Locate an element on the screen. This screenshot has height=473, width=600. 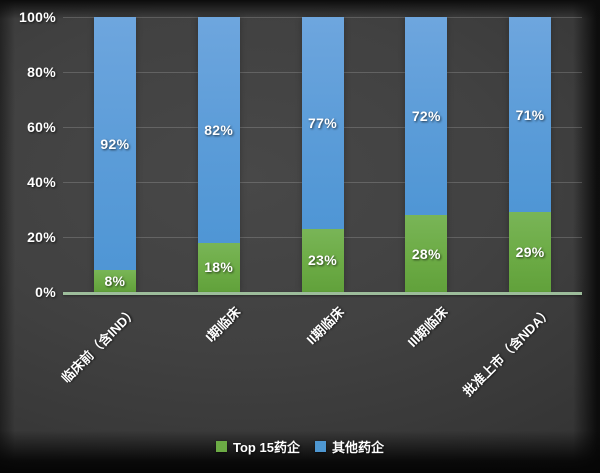
bar-label-top15: 8% is located at coordinates (115, 281).